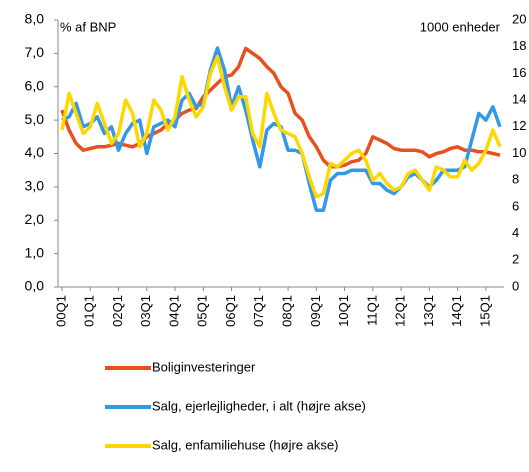  I want to click on y-tick-label: 1,0, so click(35, 252).